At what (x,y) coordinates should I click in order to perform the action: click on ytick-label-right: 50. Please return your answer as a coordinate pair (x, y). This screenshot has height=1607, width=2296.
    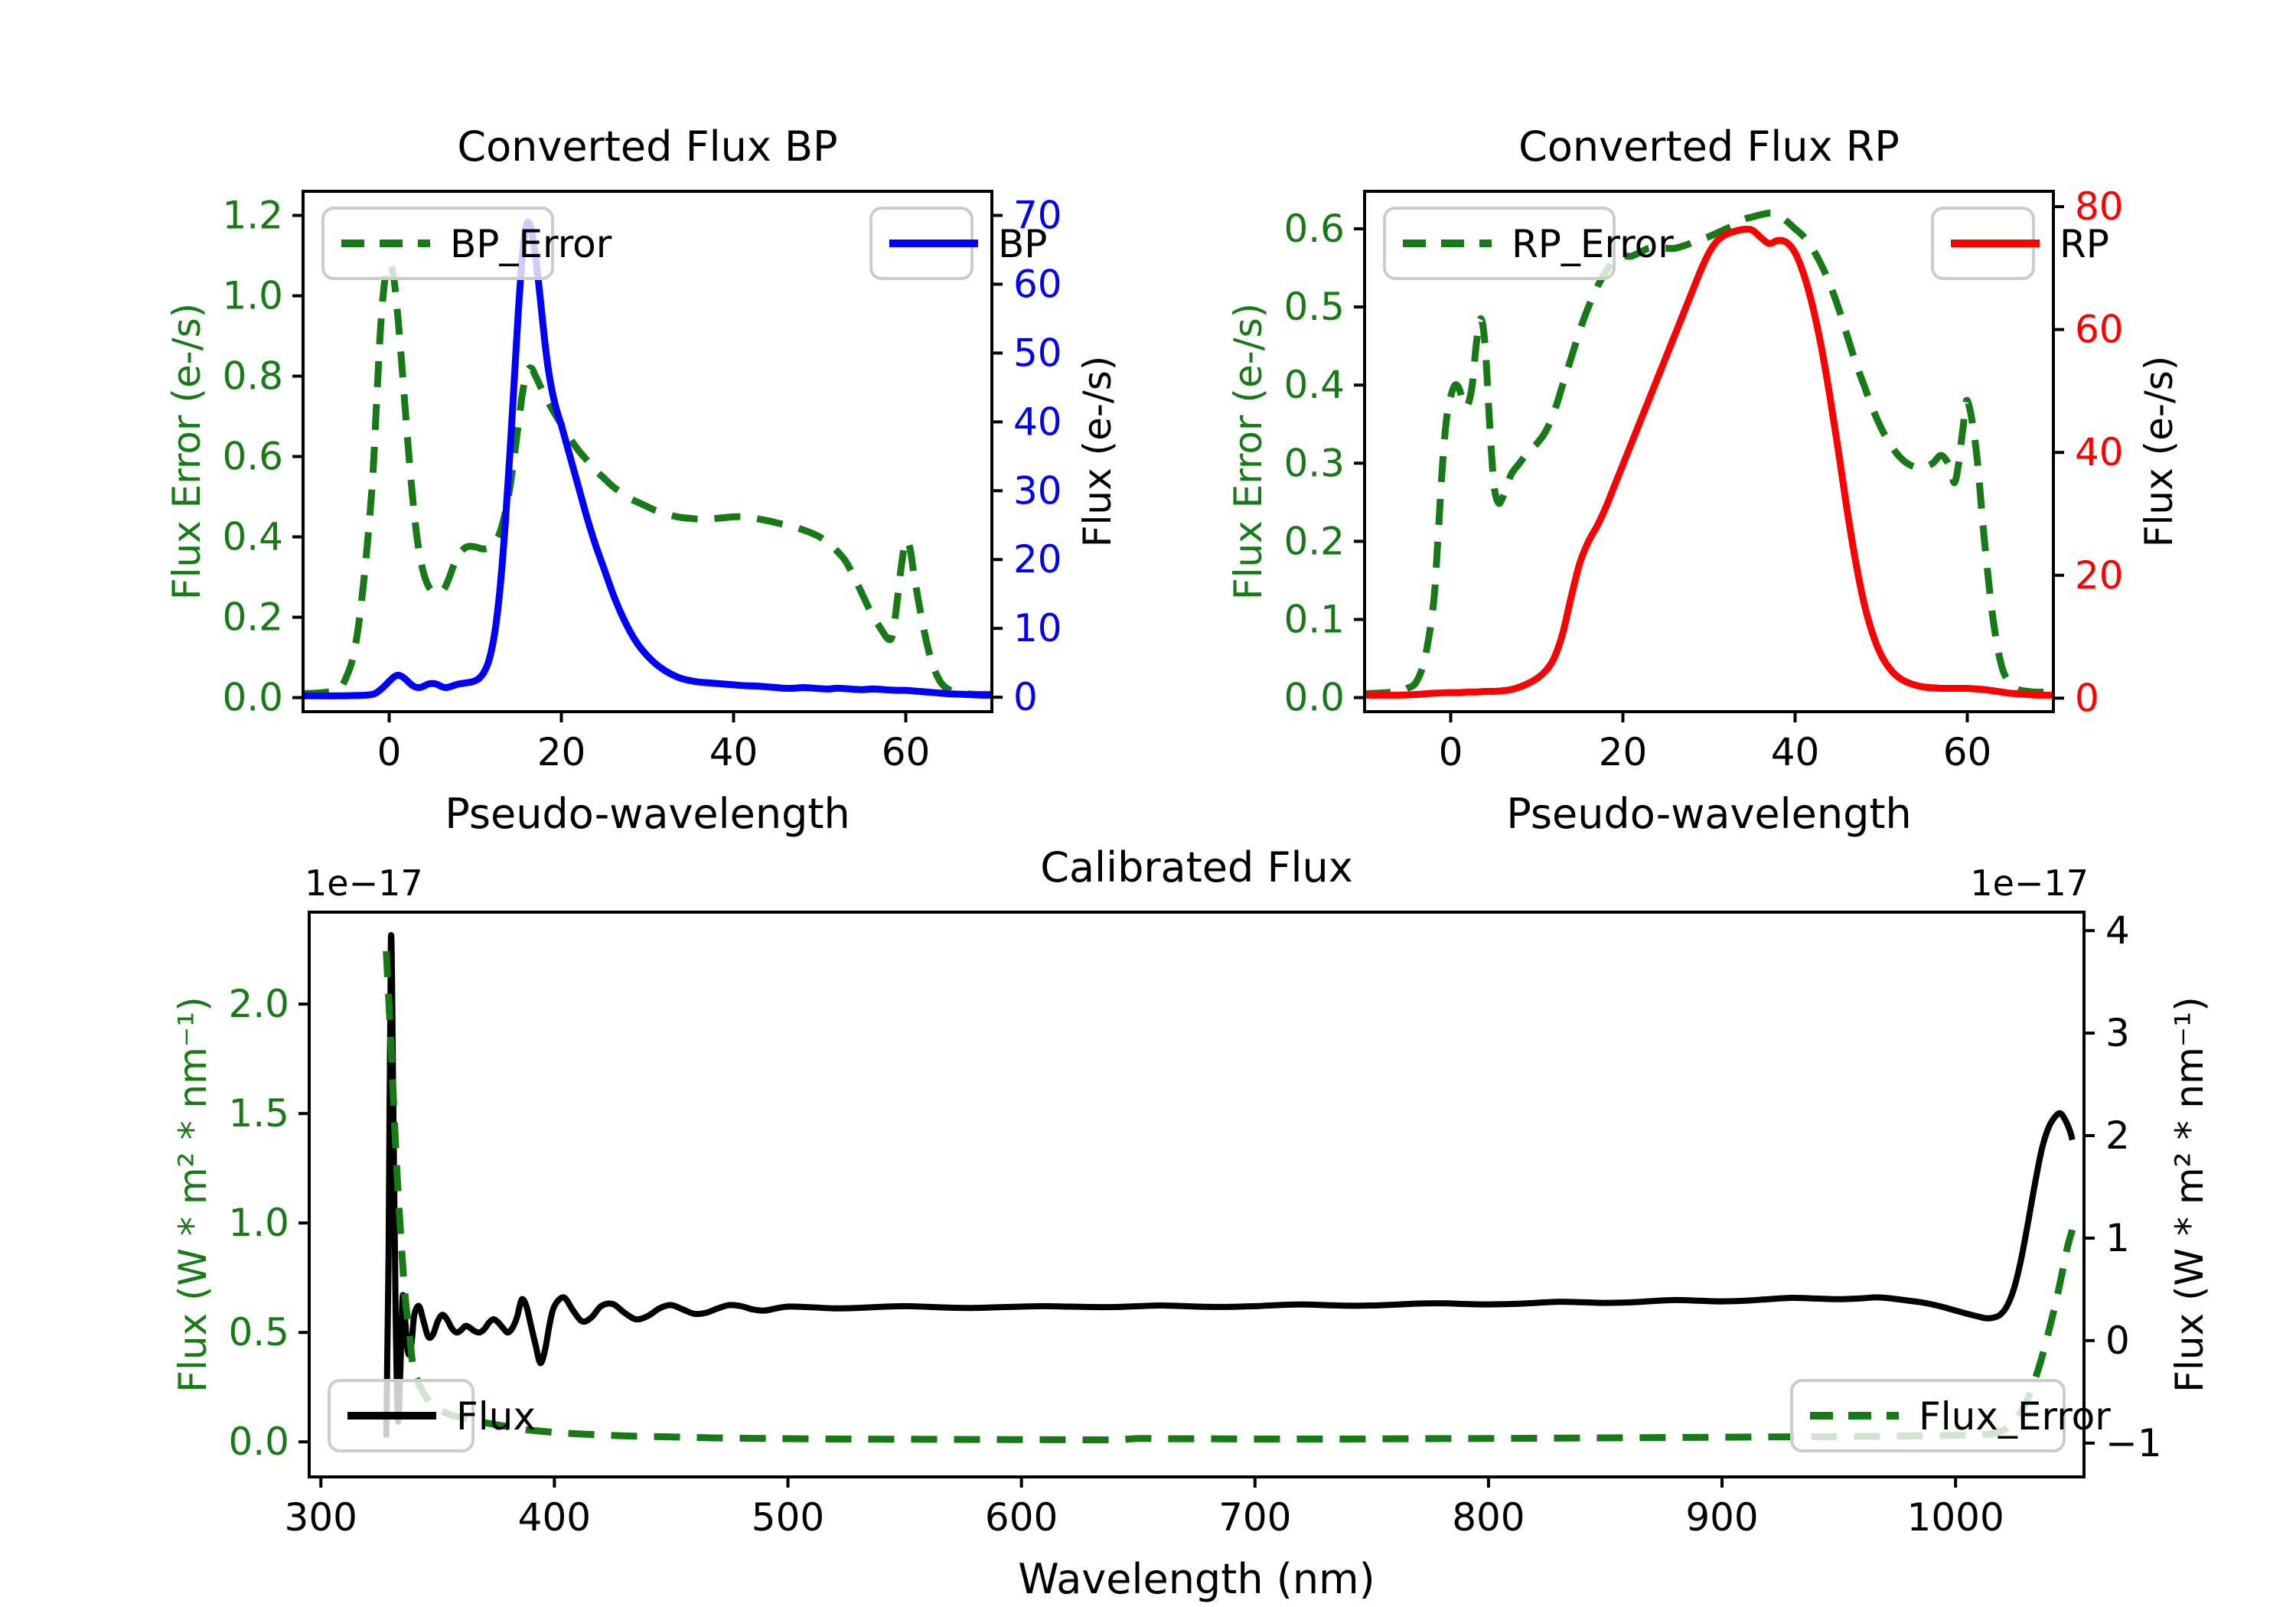
    Looking at the image, I should click on (1037, 353).